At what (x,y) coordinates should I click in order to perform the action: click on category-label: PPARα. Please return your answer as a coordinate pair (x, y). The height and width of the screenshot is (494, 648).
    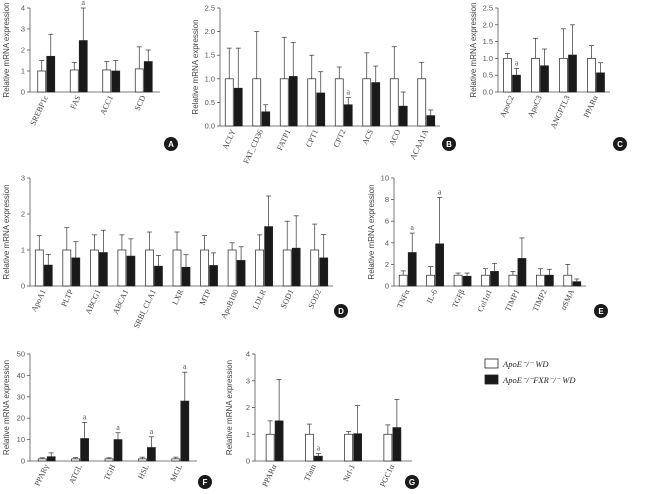
    Looking at the image, I should click on (269, 475).